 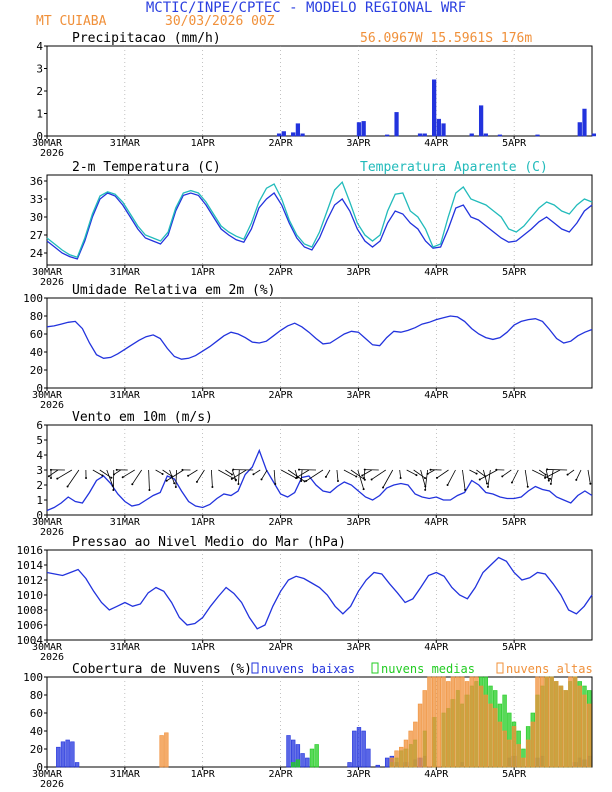 I want to click on y-tick-label: 5, so click(x=39, y=440).